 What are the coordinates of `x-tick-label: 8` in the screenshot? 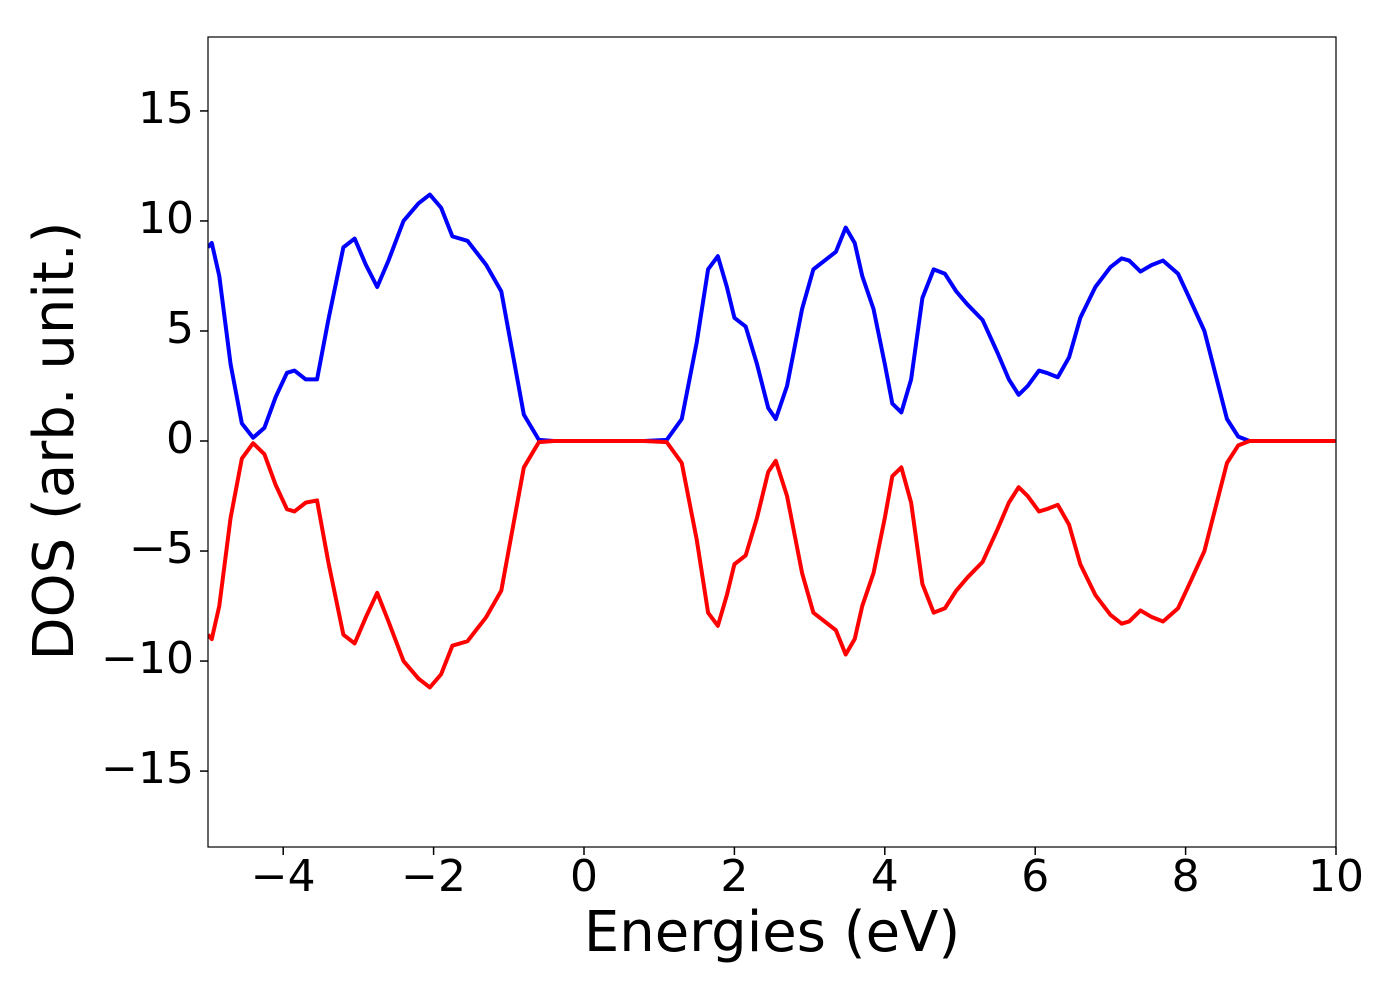 It's located at (1186, 876).